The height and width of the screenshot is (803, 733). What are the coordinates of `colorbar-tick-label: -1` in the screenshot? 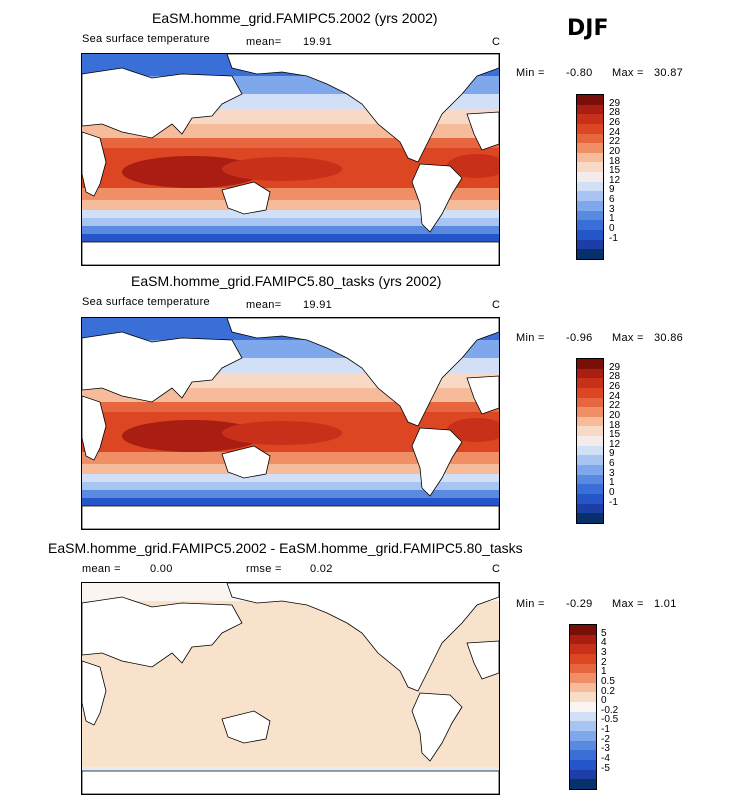 It's located at (605, 730).